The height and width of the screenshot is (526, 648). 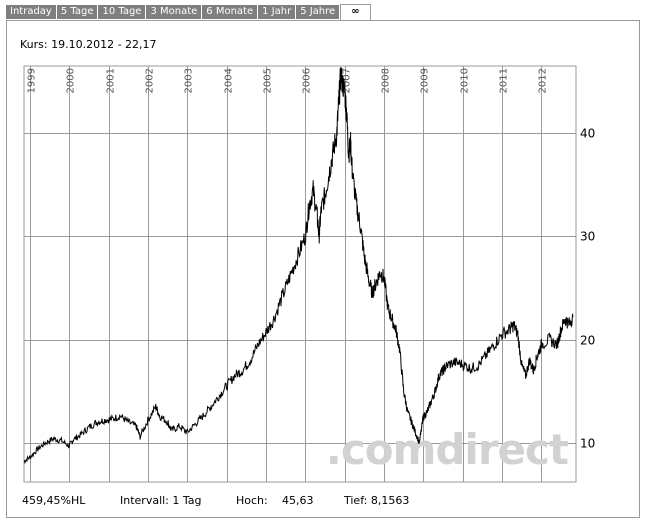 What do you see at coordinates (386, 80) in the screenshot?
I see `x-tick-label: 2008` at bounding box center [386, 80].